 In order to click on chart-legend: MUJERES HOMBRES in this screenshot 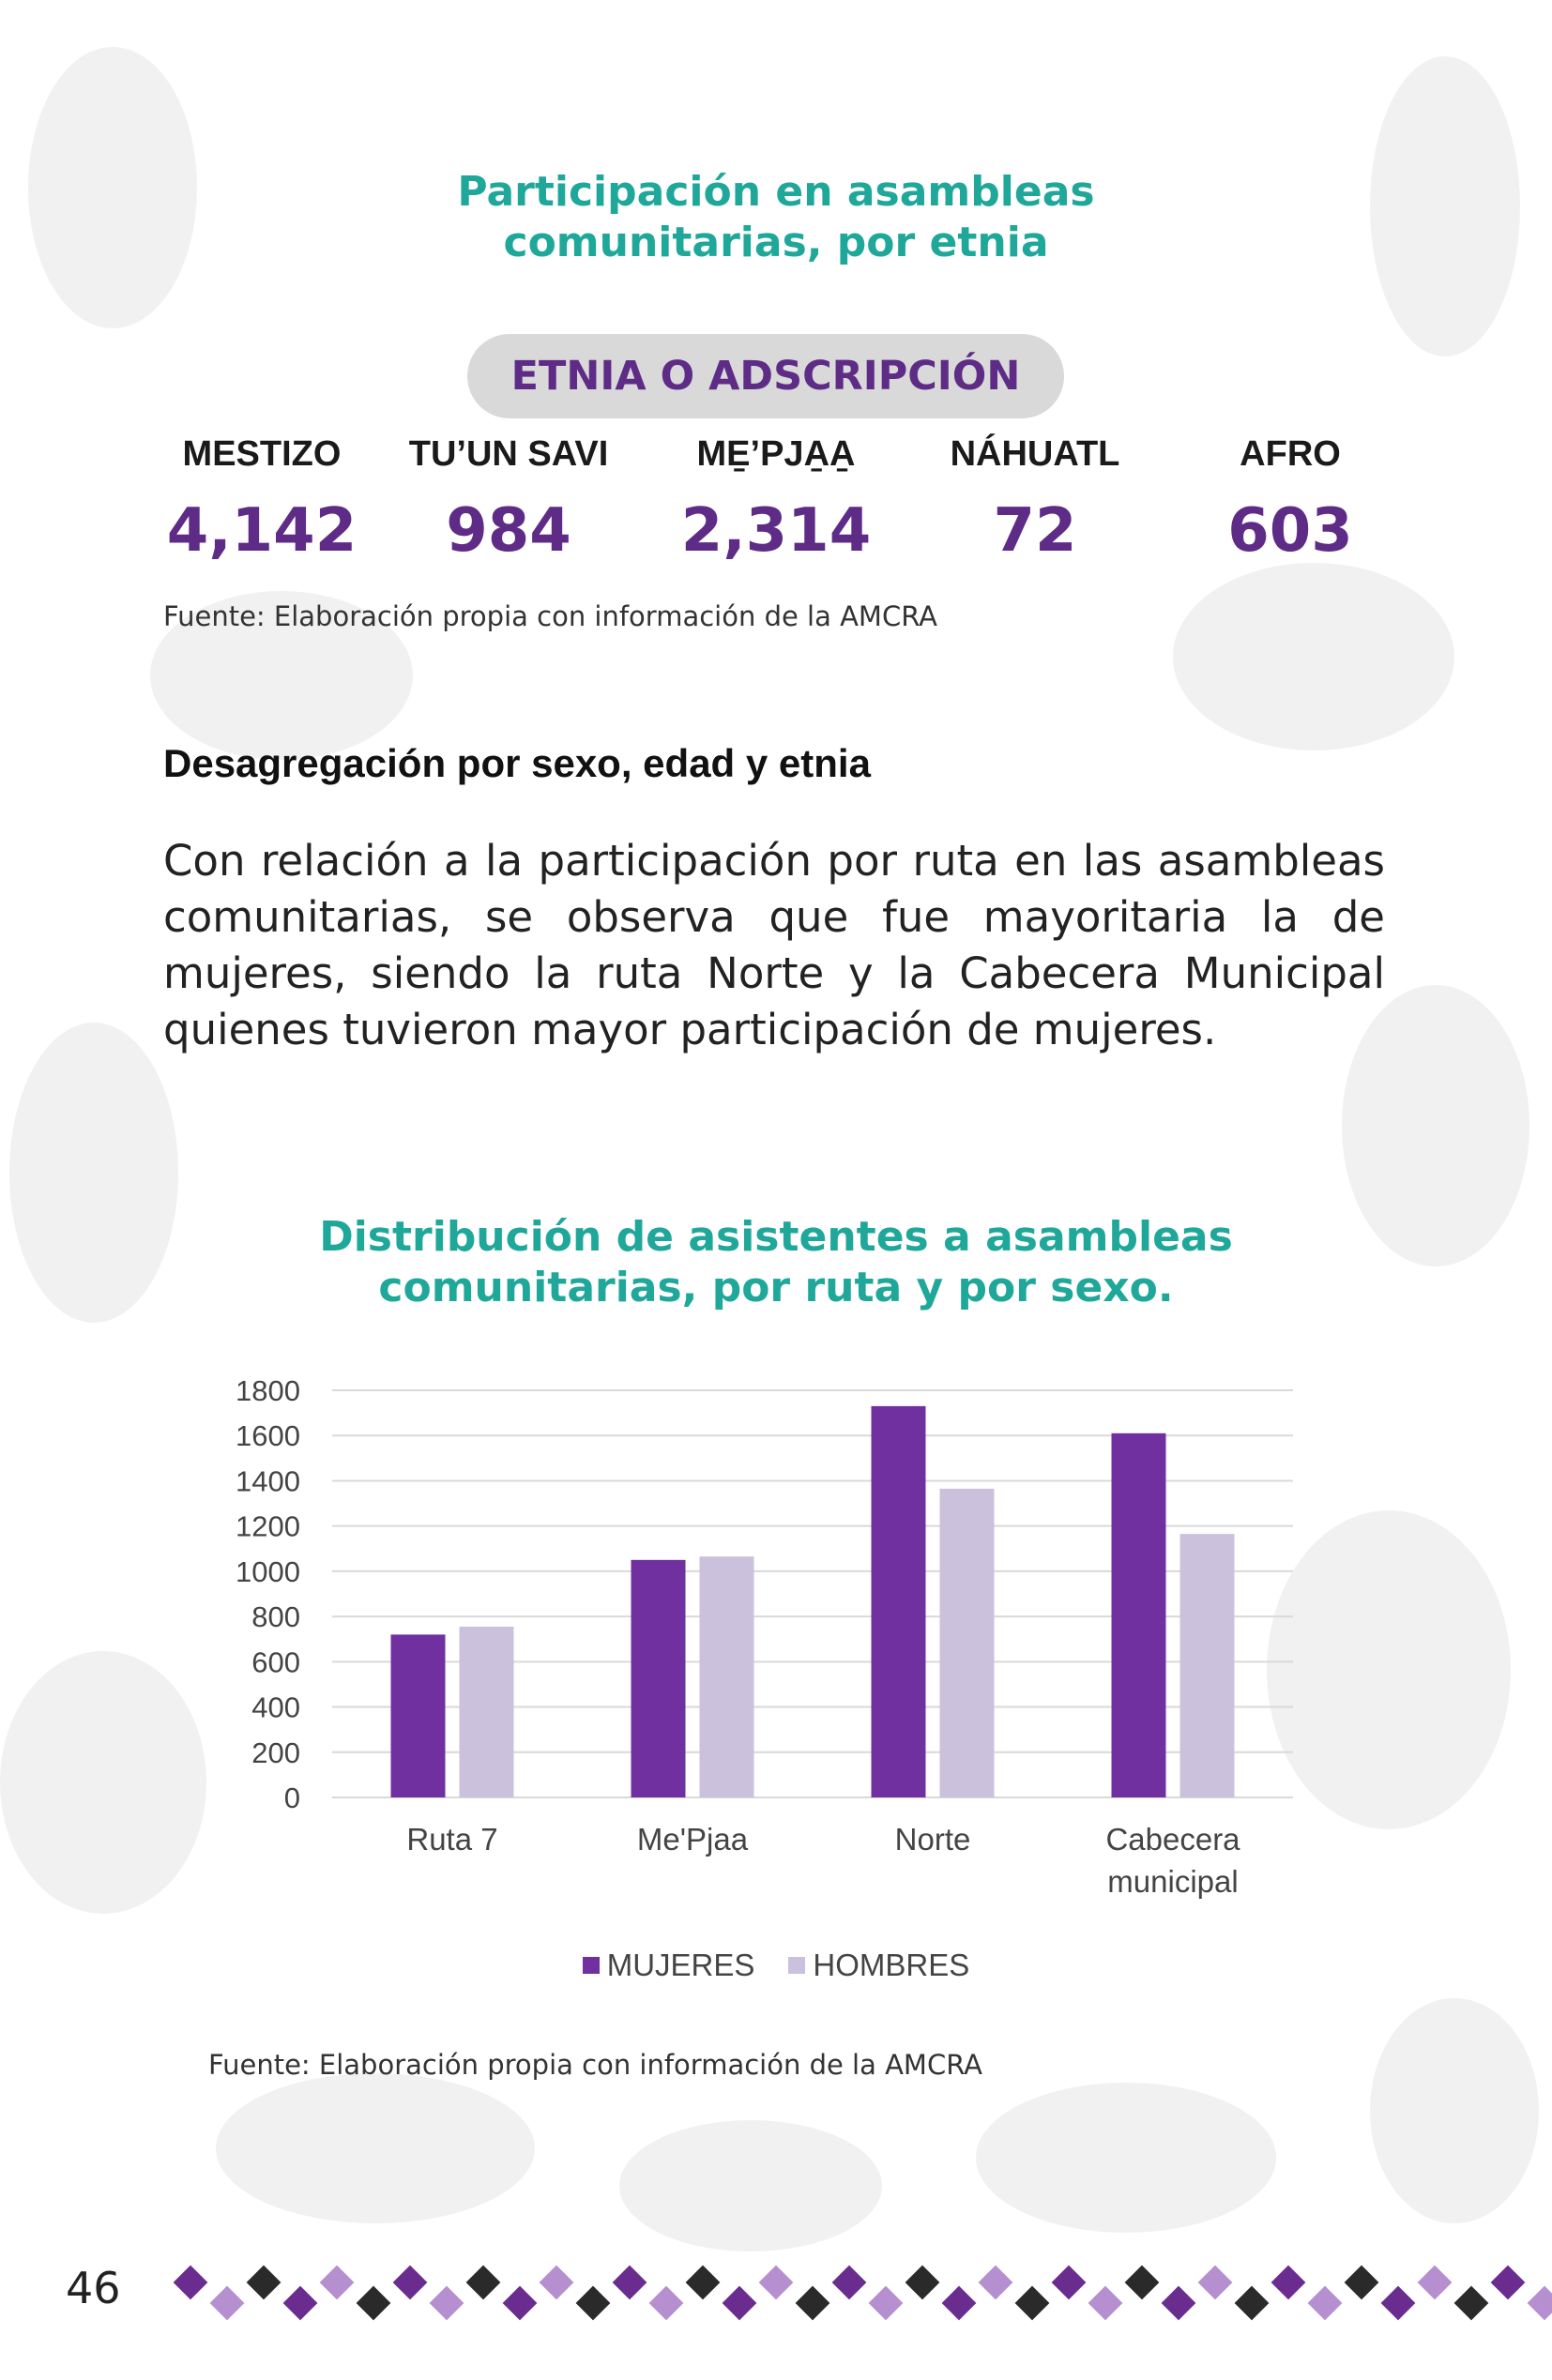, I will do `click(776, 1965)`.